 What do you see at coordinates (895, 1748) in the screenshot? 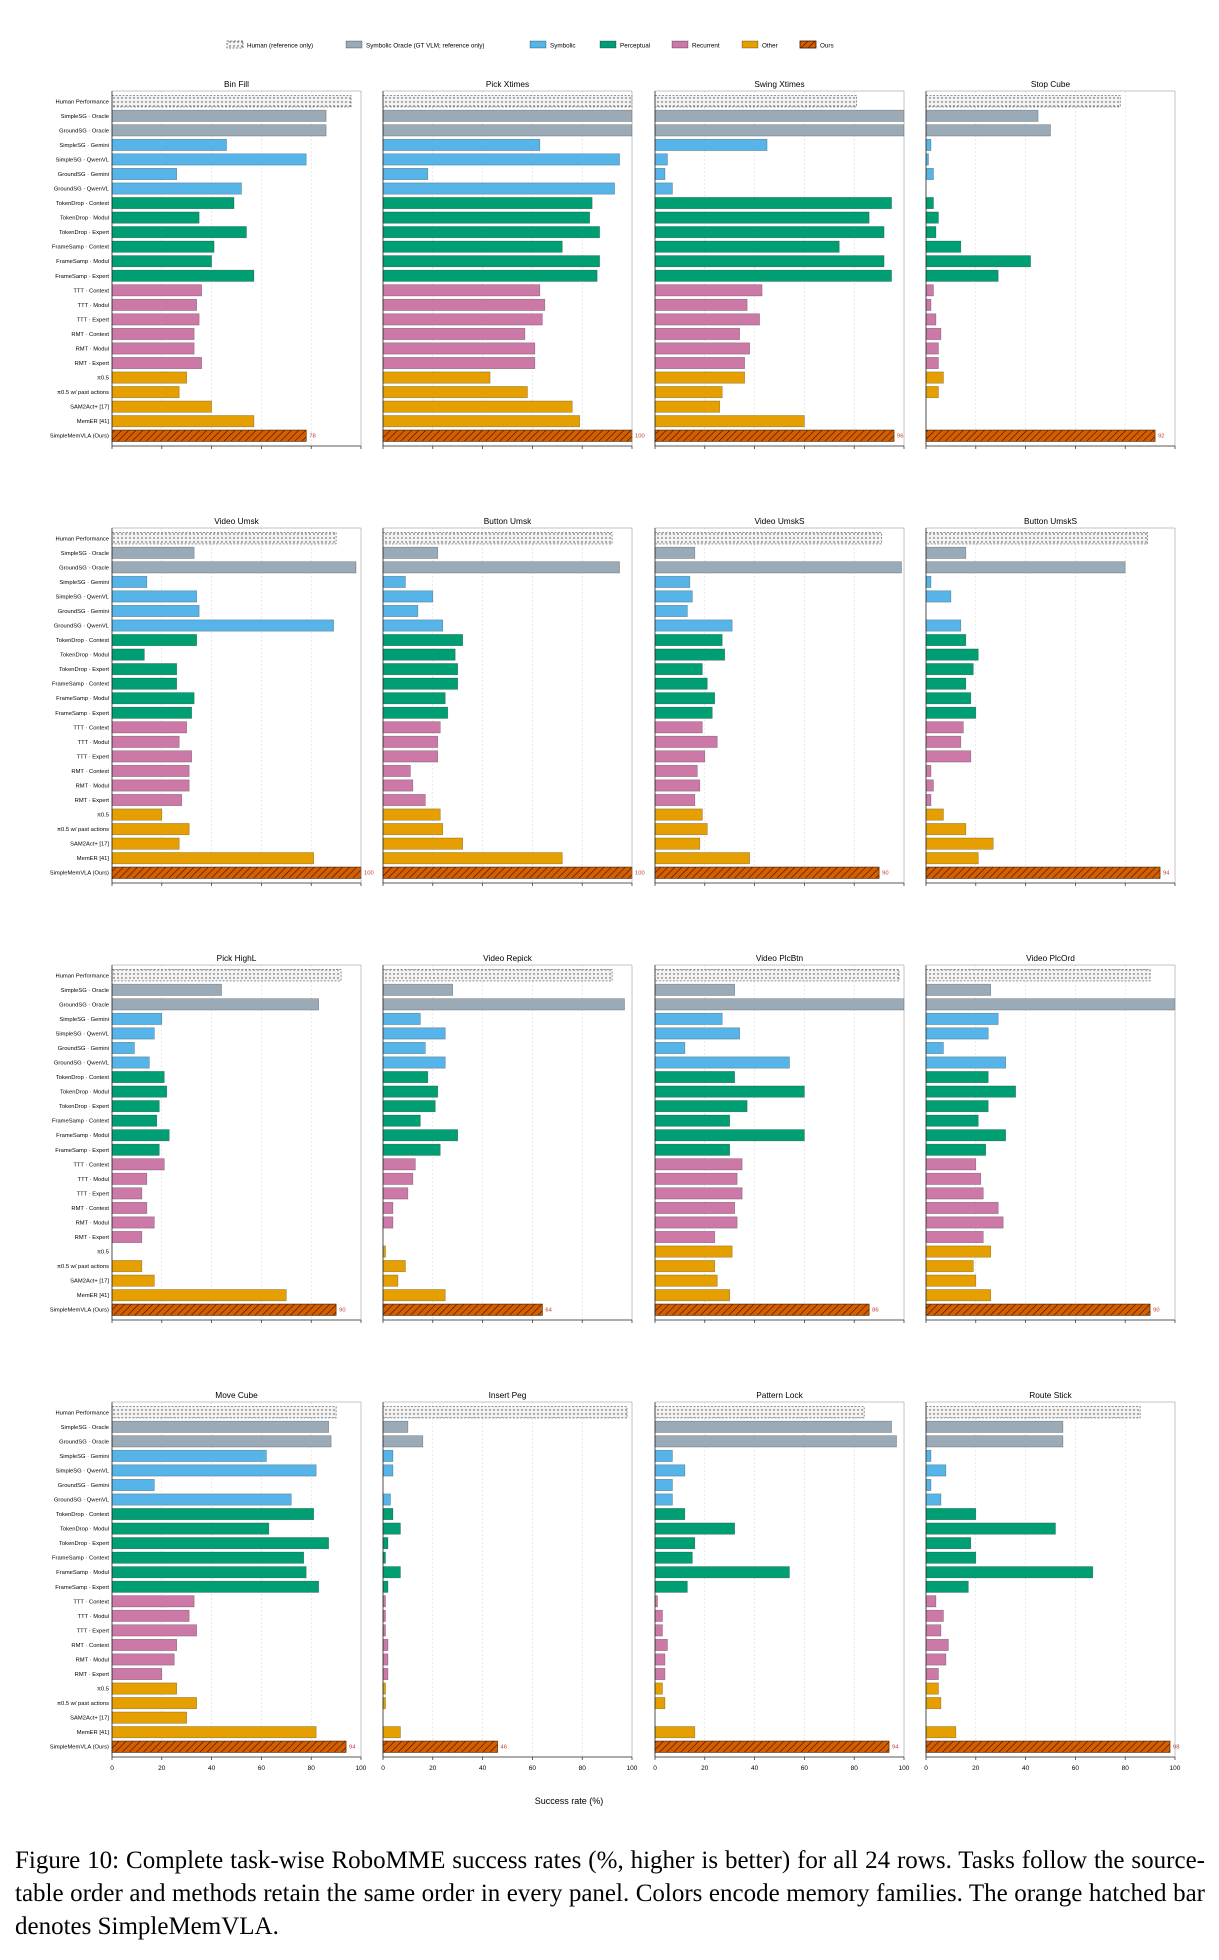
I see `ours-value-label: 94` at bounding box center [895, 1748].